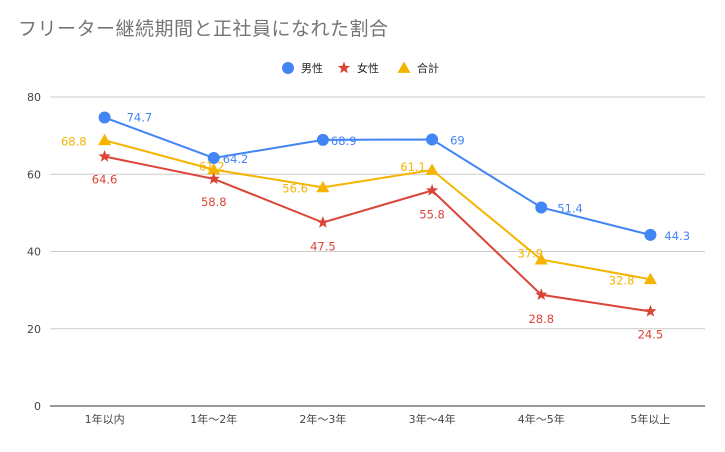 This screenshot has width=725, height=452. I want to click on x-tick-label: 1年以内, so click(105, 419).